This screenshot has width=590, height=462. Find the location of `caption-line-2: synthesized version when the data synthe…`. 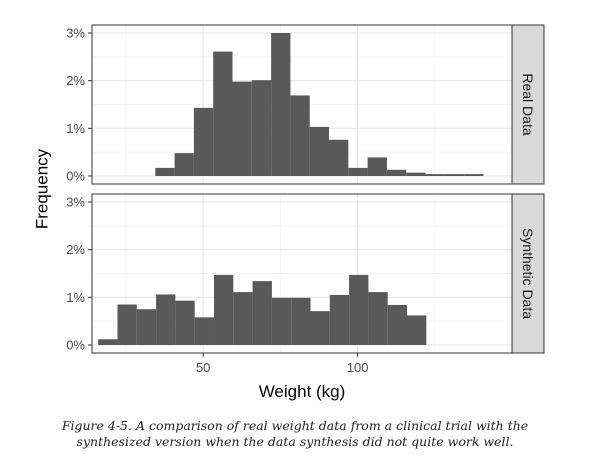

caption-line-2: synthesized version when the data synthe… is located at coordinates (295, 441).